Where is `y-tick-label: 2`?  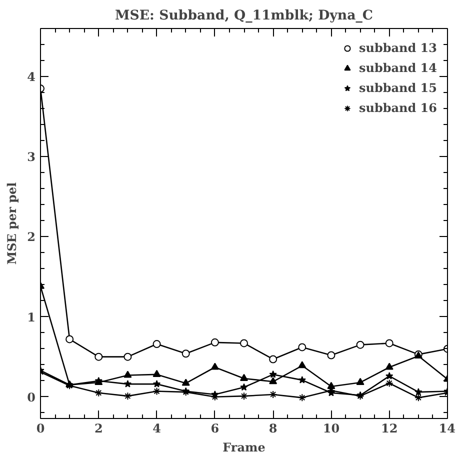
y-tick-label: 2 is located at coordinates (31, 237).